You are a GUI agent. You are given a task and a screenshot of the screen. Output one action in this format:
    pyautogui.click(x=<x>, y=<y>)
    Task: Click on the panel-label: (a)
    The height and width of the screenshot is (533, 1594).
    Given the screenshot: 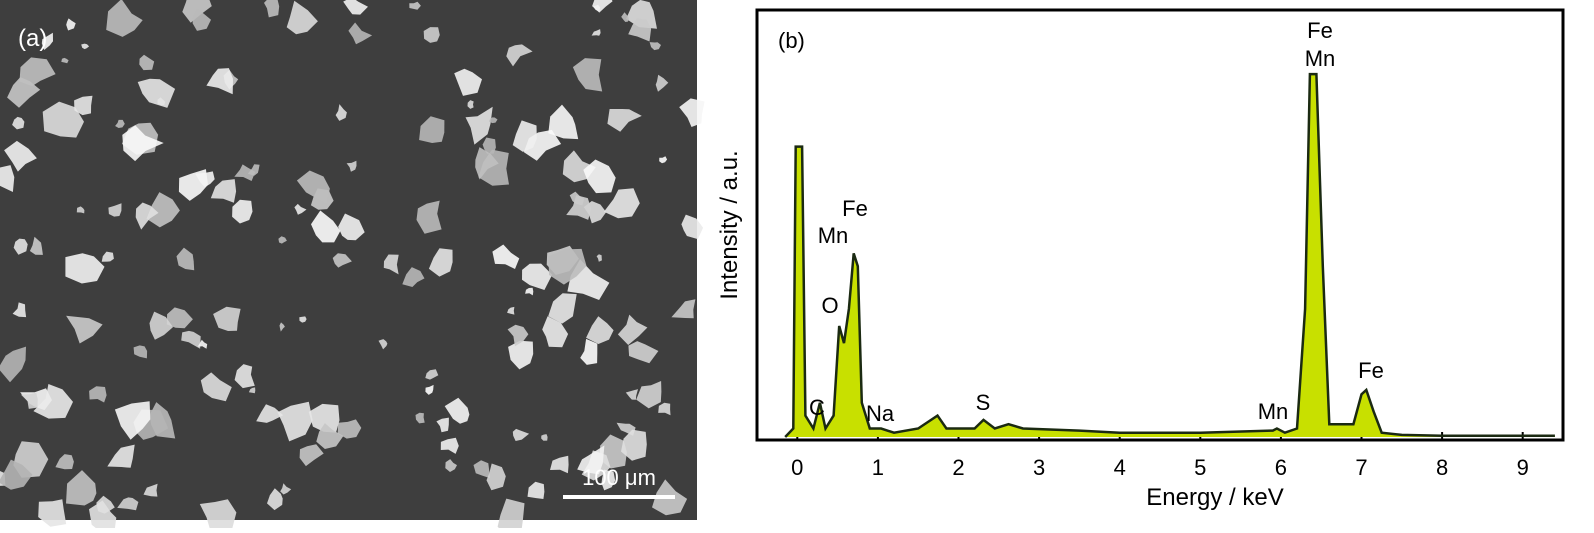 What is the action you would take?
    pyautogui.click(x=32, y=38)
    